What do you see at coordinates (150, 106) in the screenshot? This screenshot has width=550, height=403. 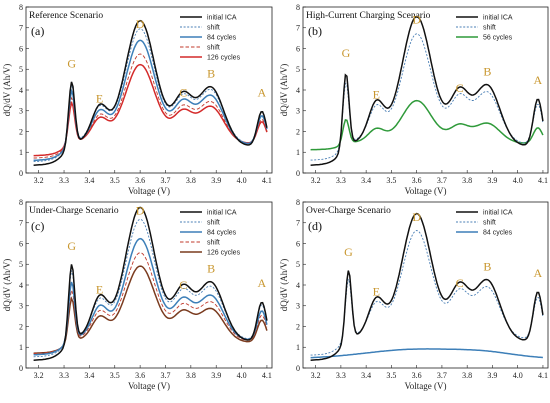 I see `series-line-shift` at bounding box center [150, 106].